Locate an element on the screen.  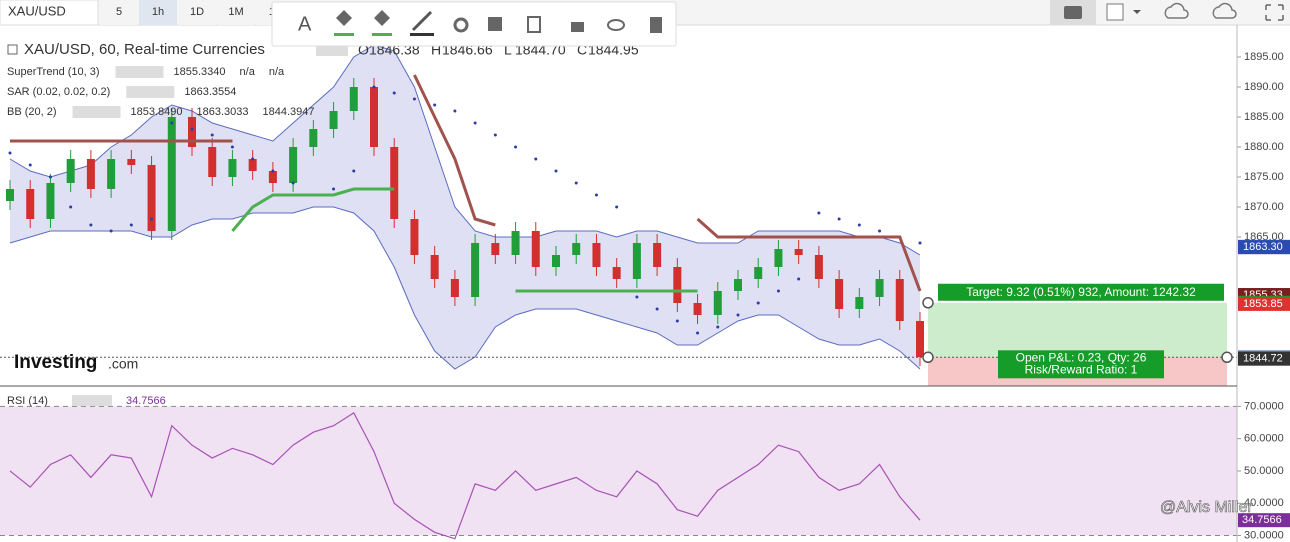
symbol: XAU/USD is located at coordinates (37, 10).